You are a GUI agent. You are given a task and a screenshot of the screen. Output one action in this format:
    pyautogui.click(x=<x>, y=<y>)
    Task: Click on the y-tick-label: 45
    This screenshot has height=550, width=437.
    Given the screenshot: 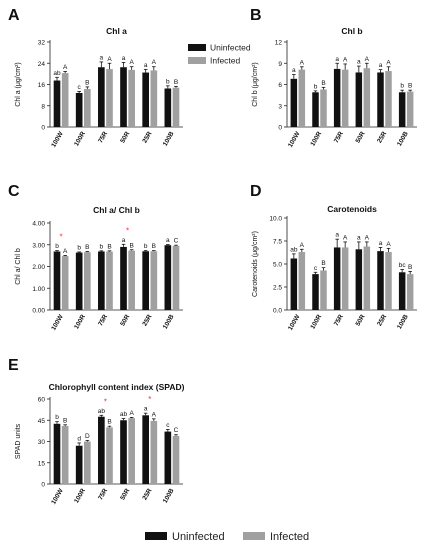 What is the action you would take?
    pyautogui.click(x=42, y=421)
    